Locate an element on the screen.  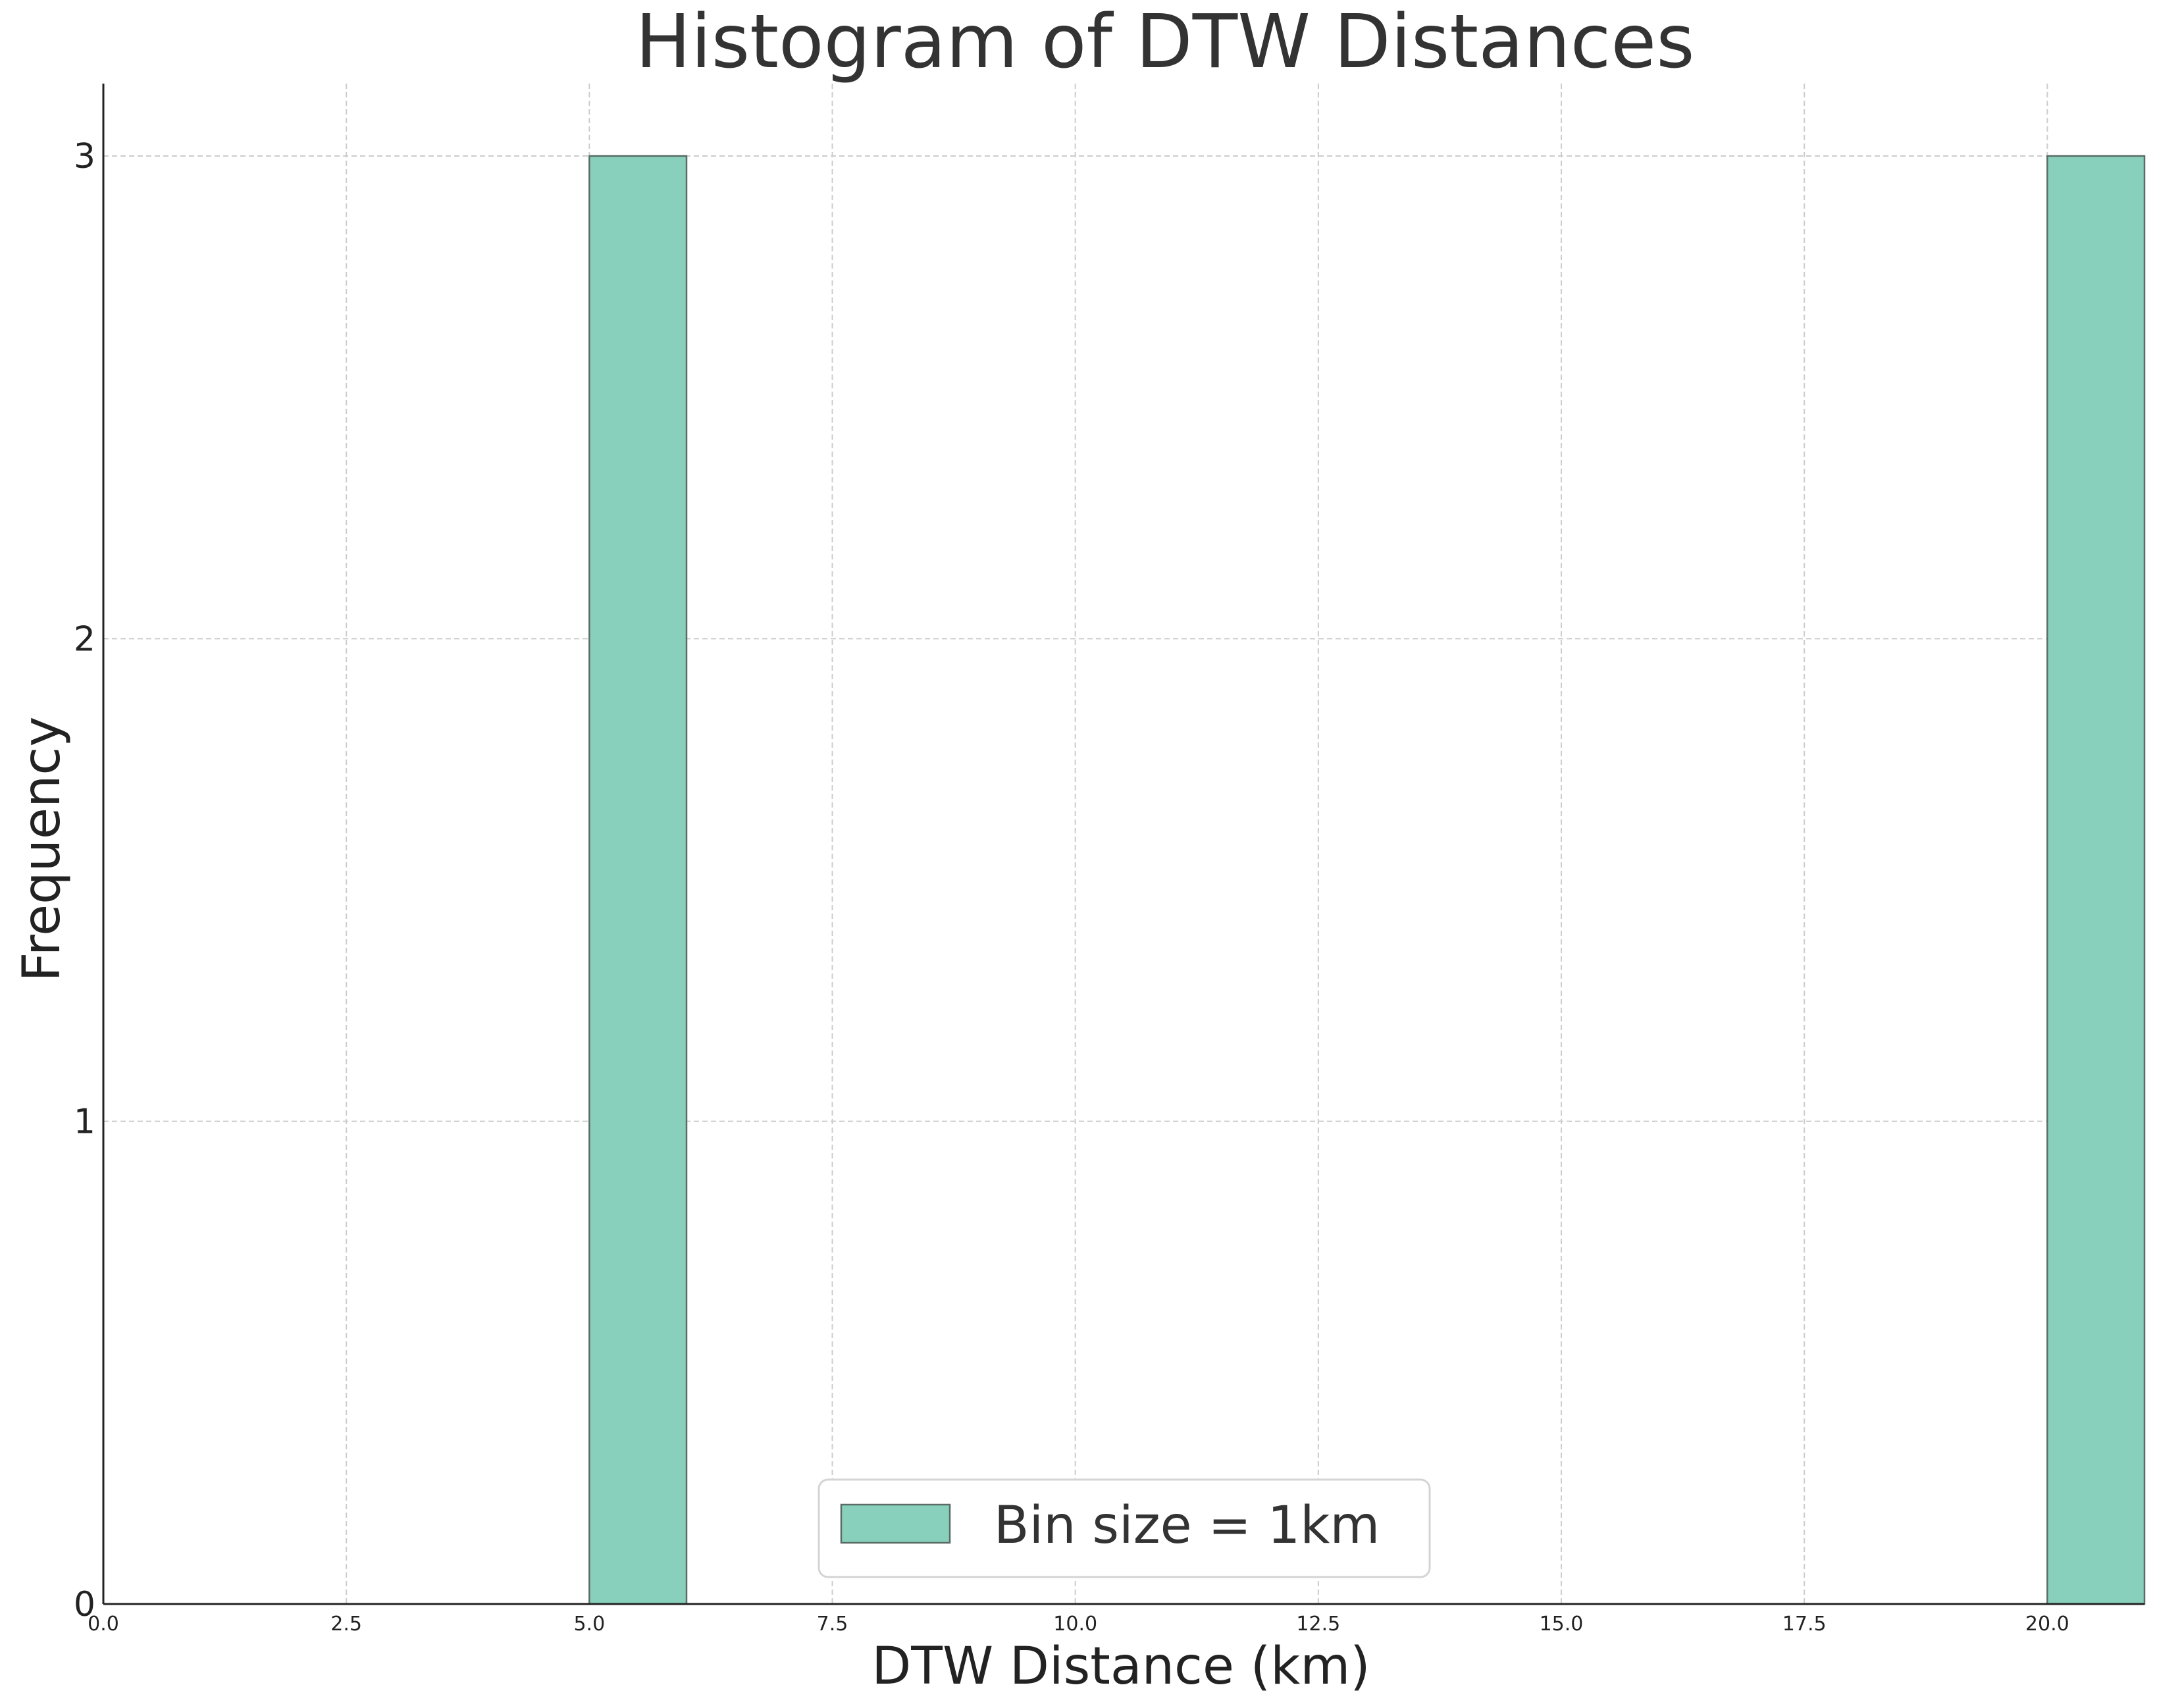
y-tick-label: 3 is located at coordinates (84, 157).